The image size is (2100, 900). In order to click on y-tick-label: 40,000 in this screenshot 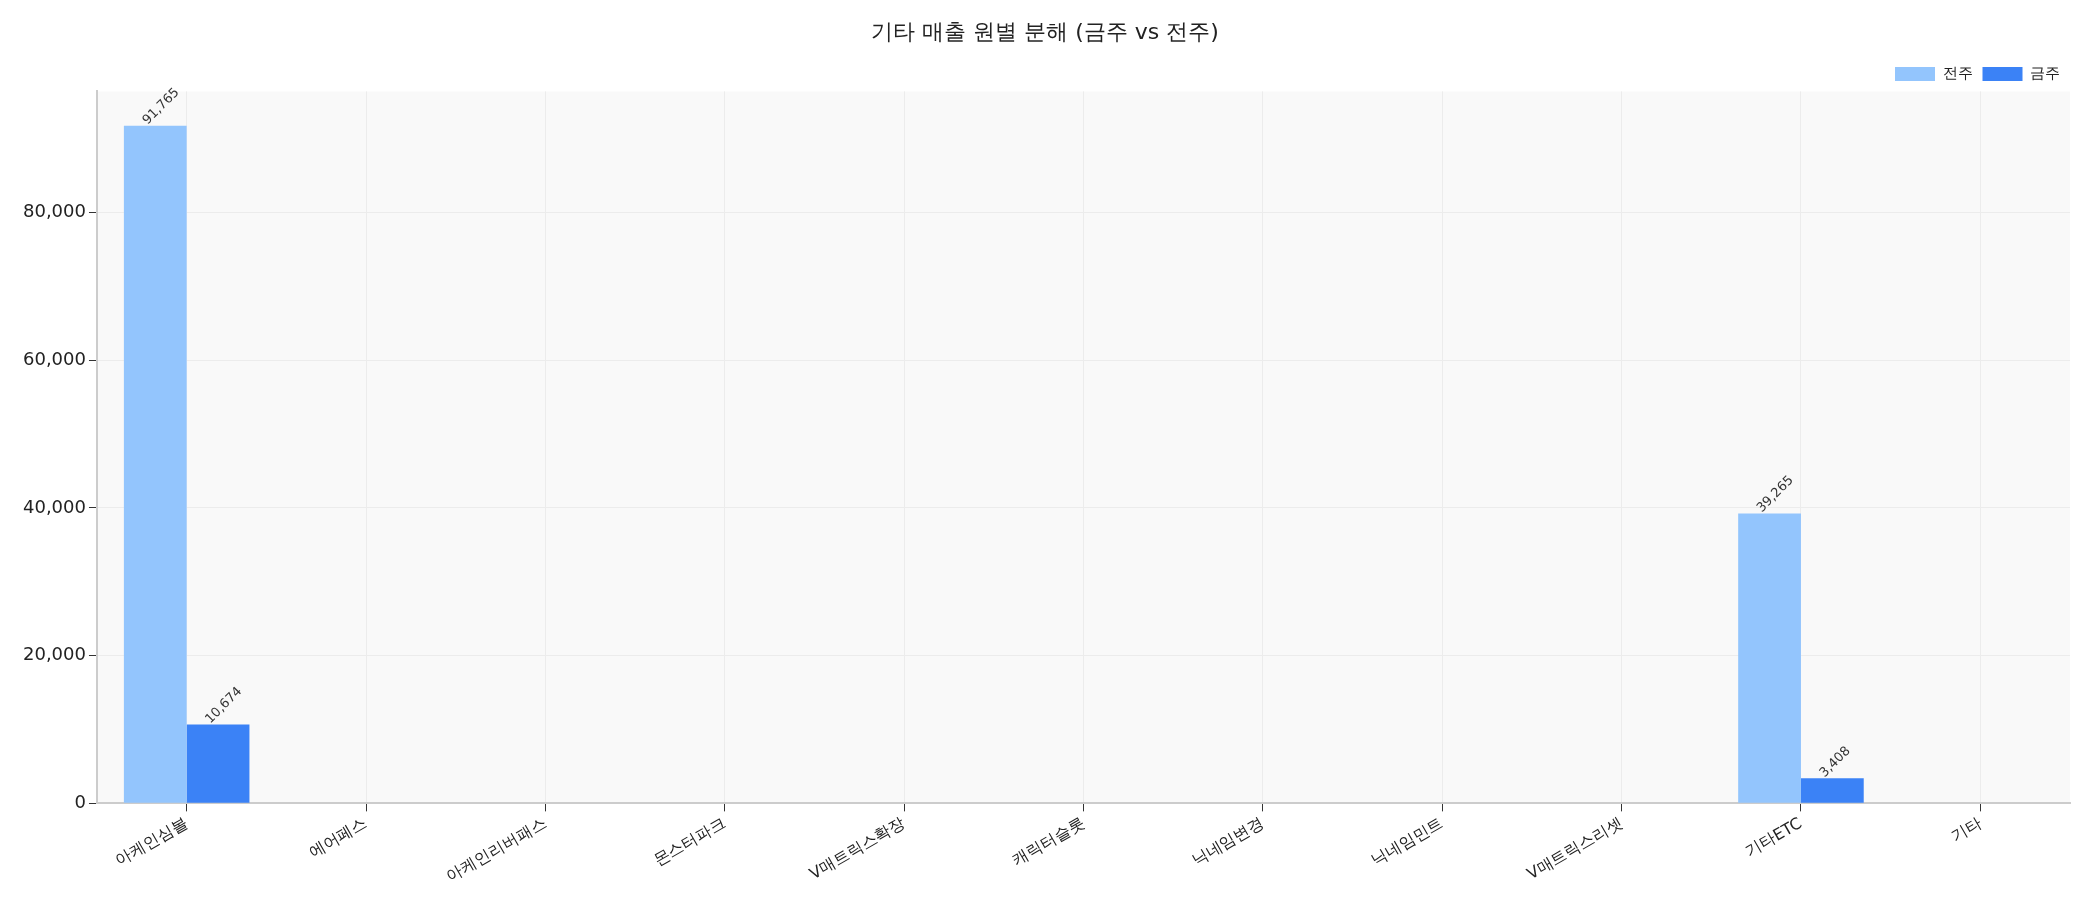, I will do `click(54, 506)`.